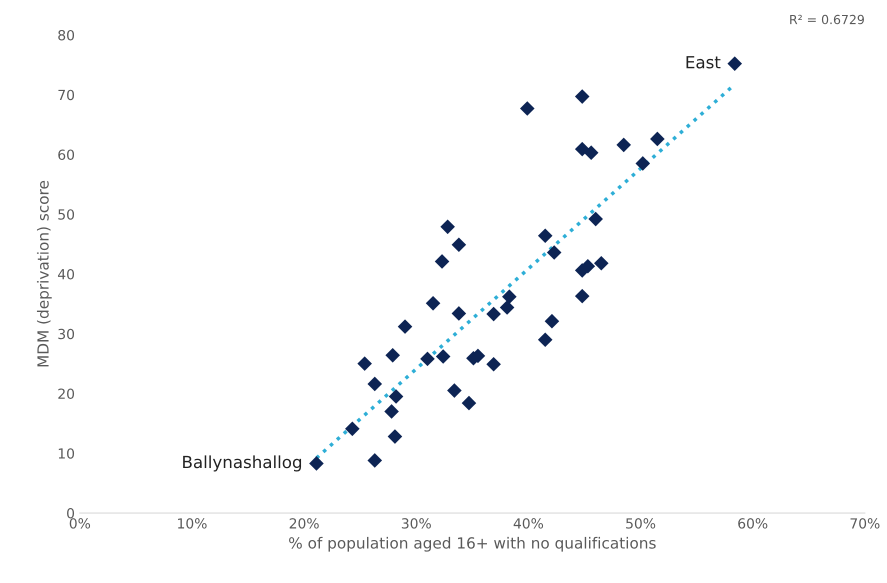 This screenshot has height=583, width=887. Describe the element at coordinates (66, 214) in the screenshot. I see `y-tick-label: 50` at that location.